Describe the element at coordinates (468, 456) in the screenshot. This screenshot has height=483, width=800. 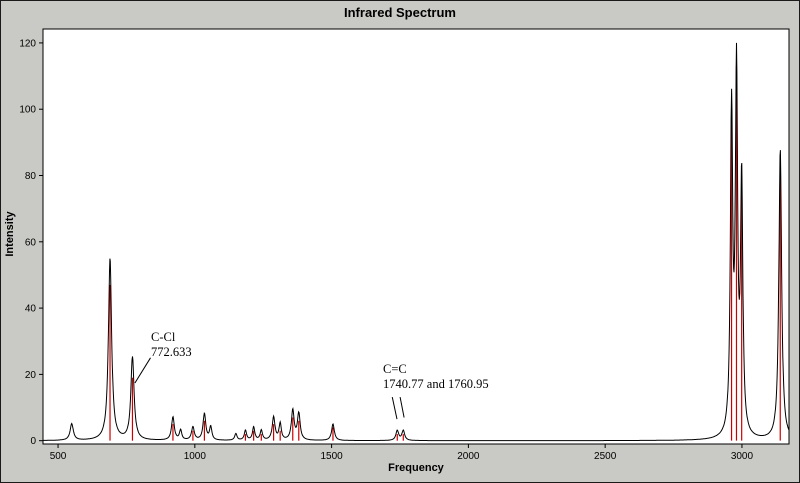
I see `x-tick-label: 2000` at that location.